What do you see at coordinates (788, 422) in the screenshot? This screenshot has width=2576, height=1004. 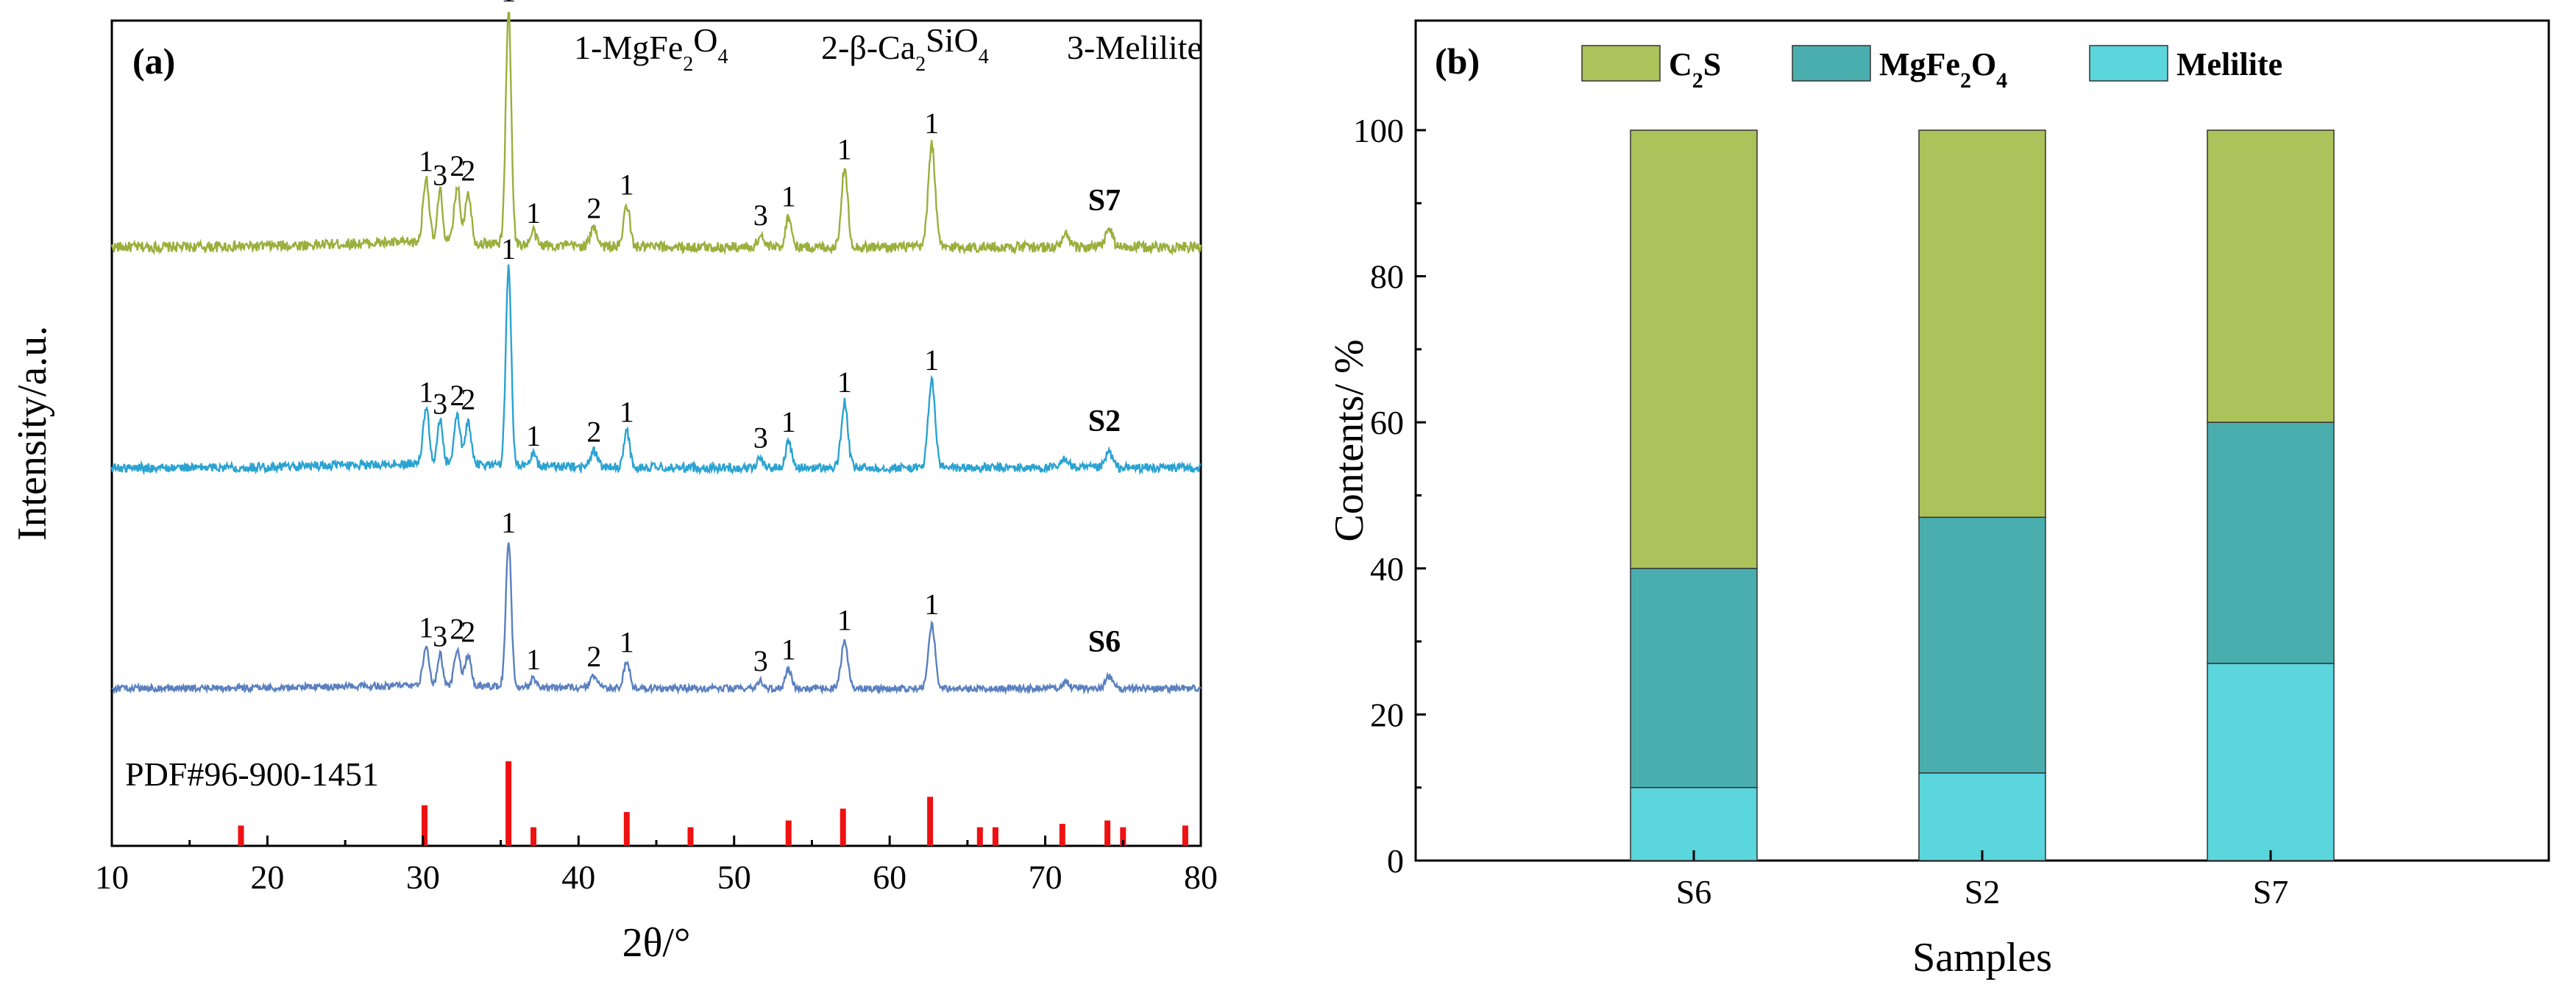 I see `peak-label-s2-9: 1` at bounding box center [788, 422].